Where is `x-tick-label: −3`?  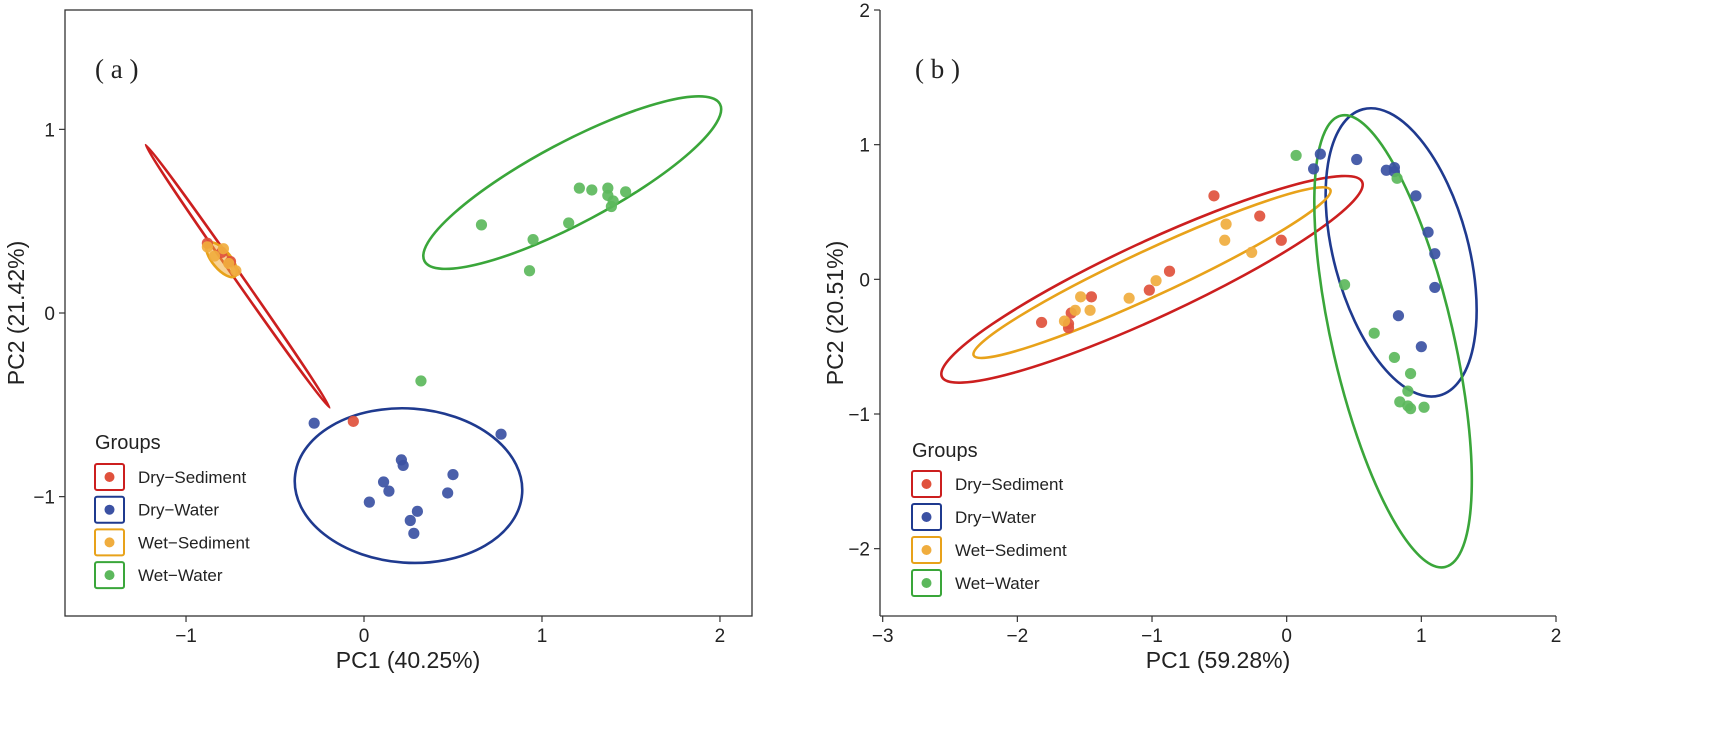 x-tick-label: −3 is located at coordinates (883, 636).